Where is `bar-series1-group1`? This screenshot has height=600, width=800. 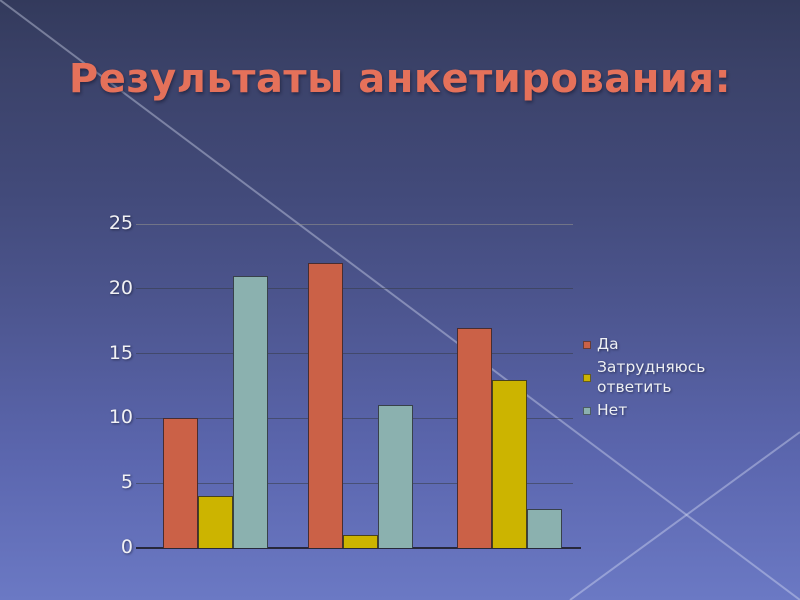 bar-series1-group1 is located at coordinates (180, 483).